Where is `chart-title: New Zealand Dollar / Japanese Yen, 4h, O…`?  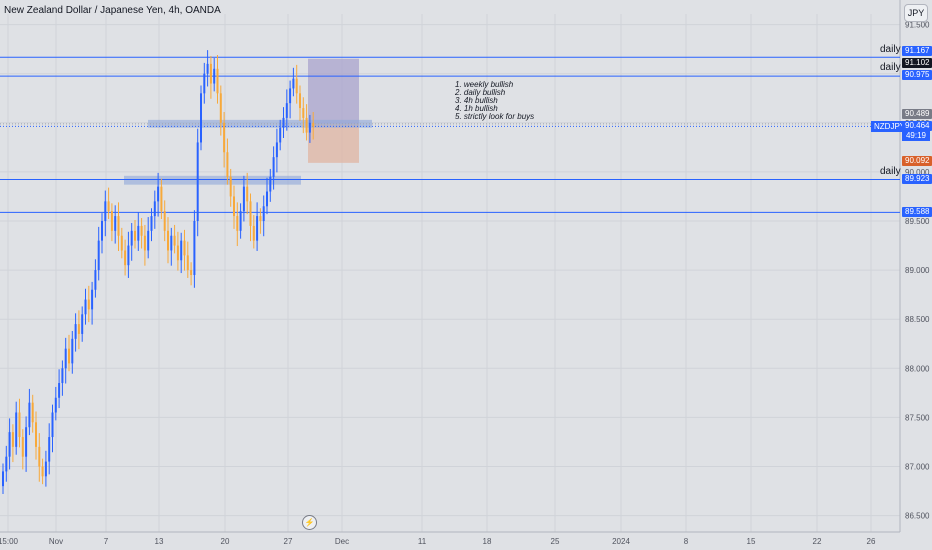 chart-title: New Zealand Dollar / Japanese Yen, 4h, O… is located at coordinates (112, 10).